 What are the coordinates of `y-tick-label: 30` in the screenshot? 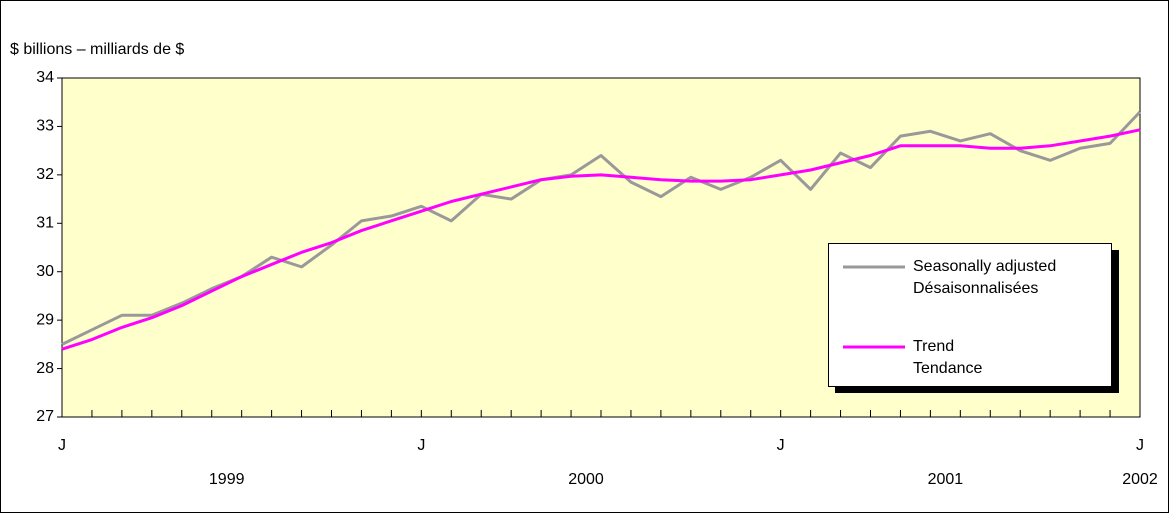 It's located at (45, 271).